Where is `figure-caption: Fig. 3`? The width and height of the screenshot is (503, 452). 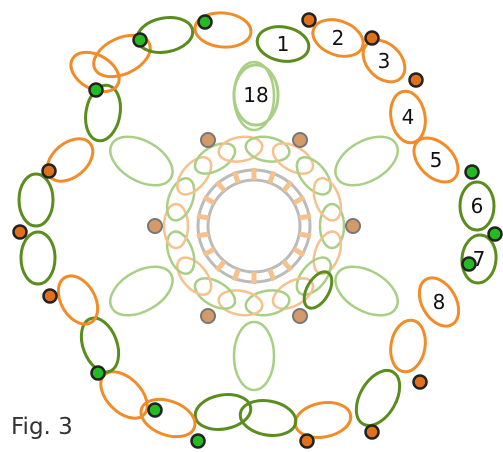
figure-caption: Fig. 3 is located at coordinates (42, 427).